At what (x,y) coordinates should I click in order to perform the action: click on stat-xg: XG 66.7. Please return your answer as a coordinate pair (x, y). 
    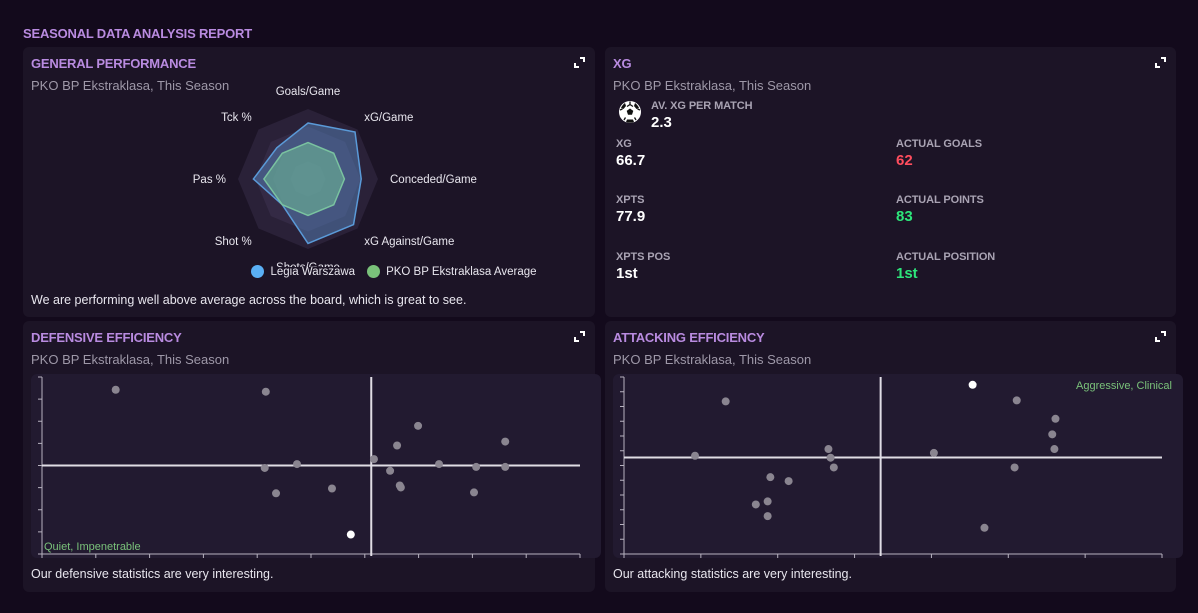
    Looking at the image, I should click on (630, 153).